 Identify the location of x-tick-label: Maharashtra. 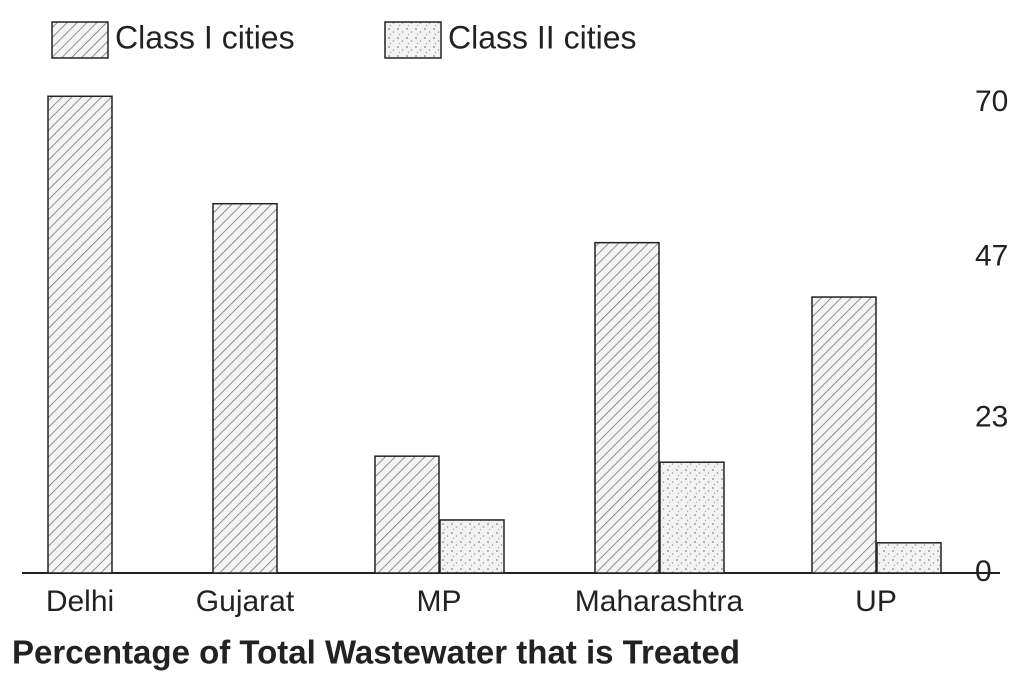
(659, 601).